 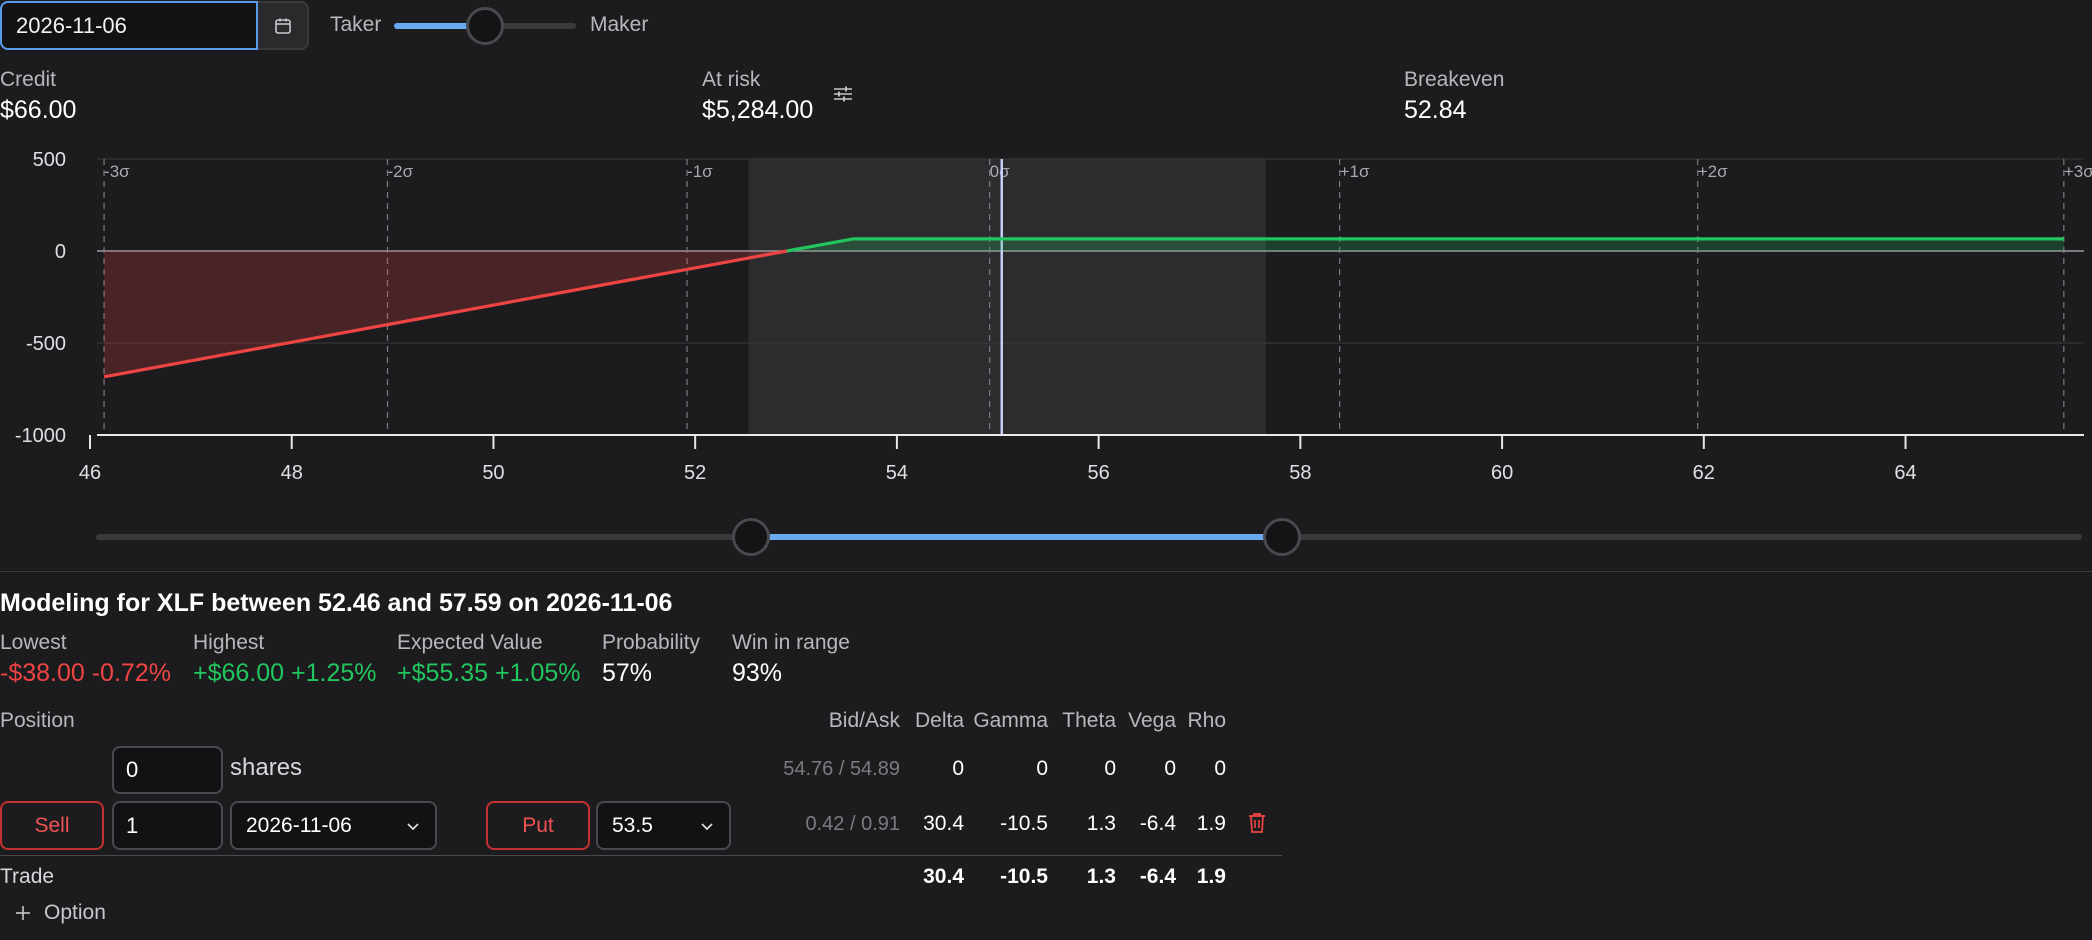 I want to click on option-vega: -6.4, so click(x=1157, y=823).